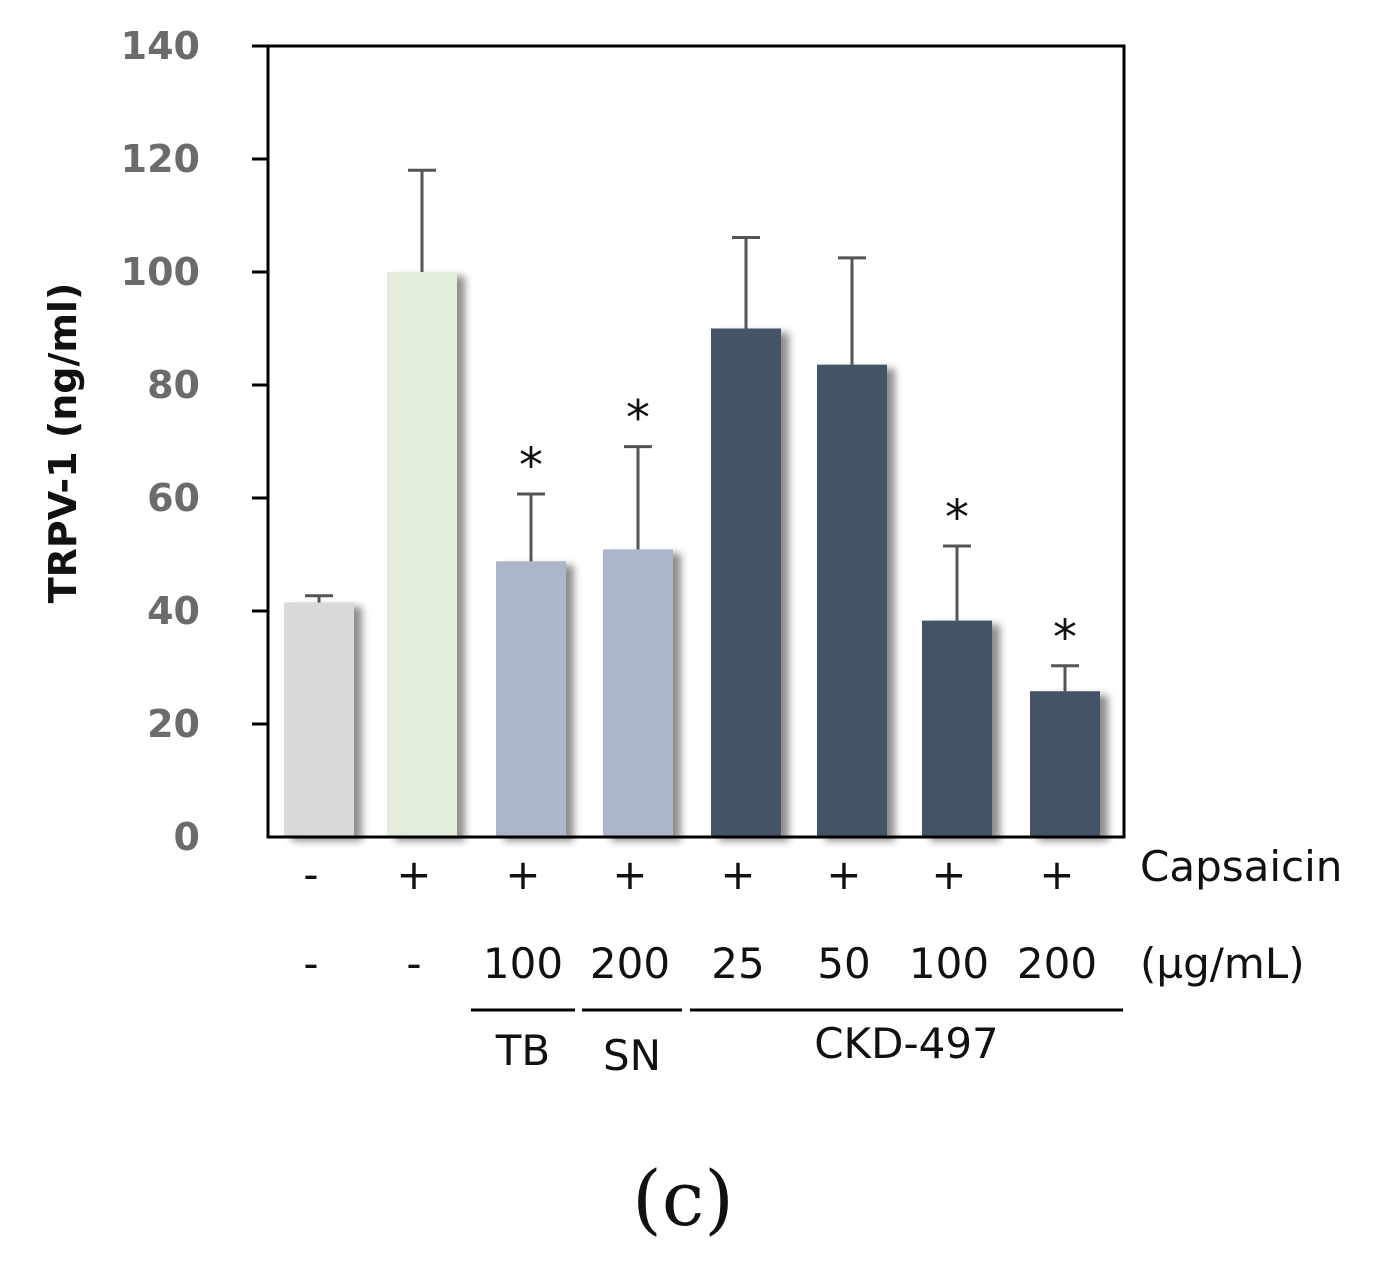 The image size is (1393, 1279). Describe the element at coordinates (160, 159) in the screenshot. I see `y-tick-label: 120` at that location.